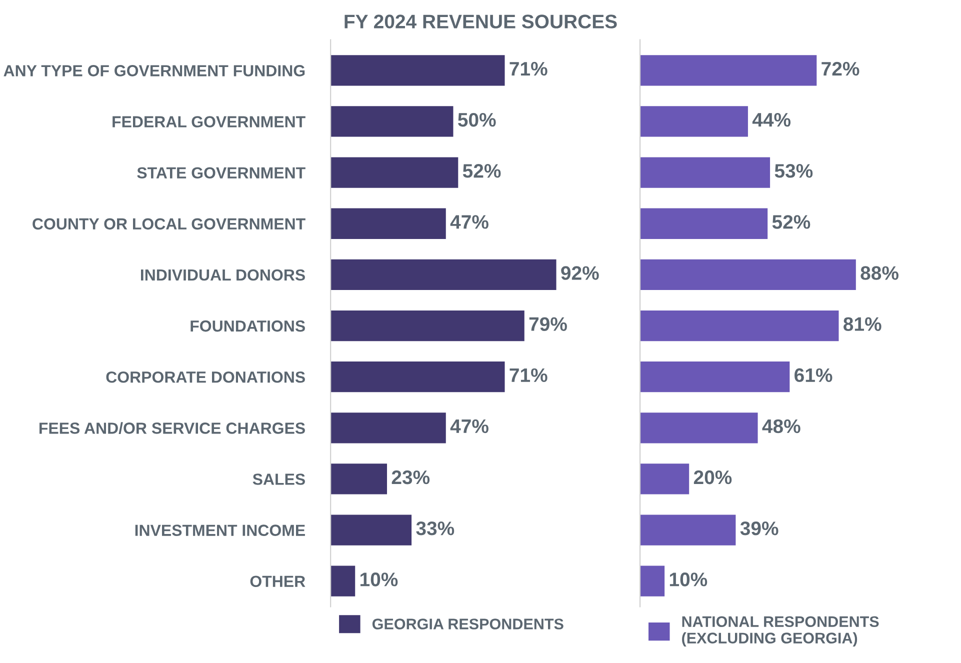 The width and height of the screenshot is (961, 663). Describe the element at coordinates (222, 275) in the screenshot. I see `y-tick-label: INDIVIDUAL DONORS` at that location.